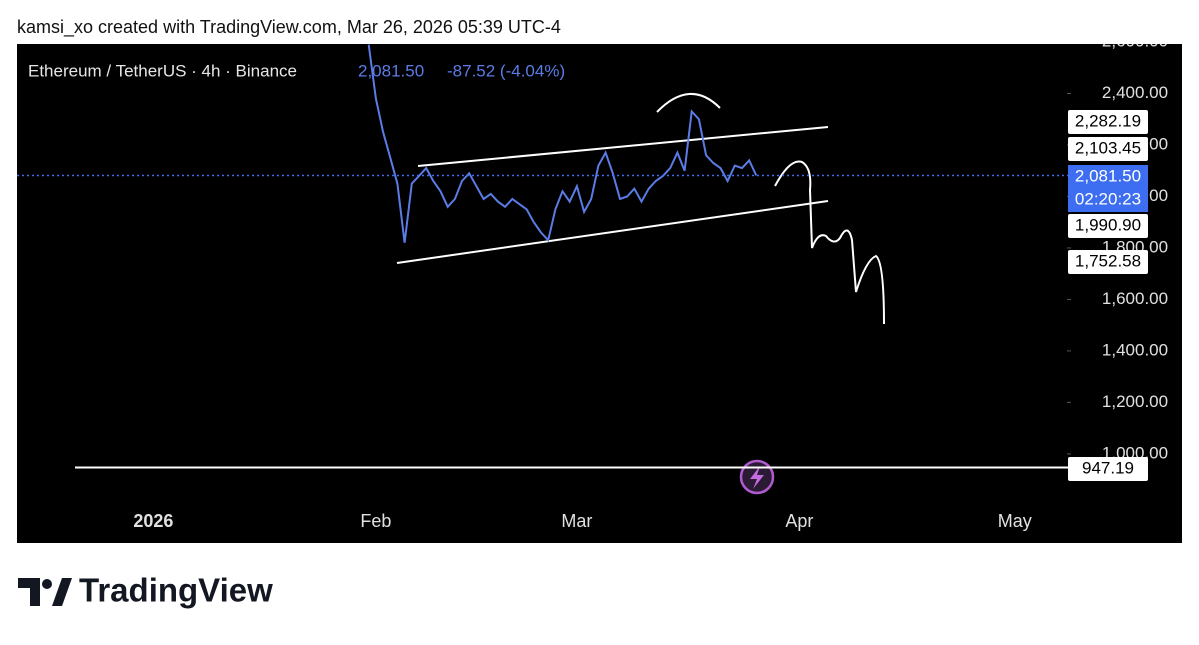  Describe the element at coordinates (375, 521) in the screenshot. I see `x-tick-label: Feb` at that location.